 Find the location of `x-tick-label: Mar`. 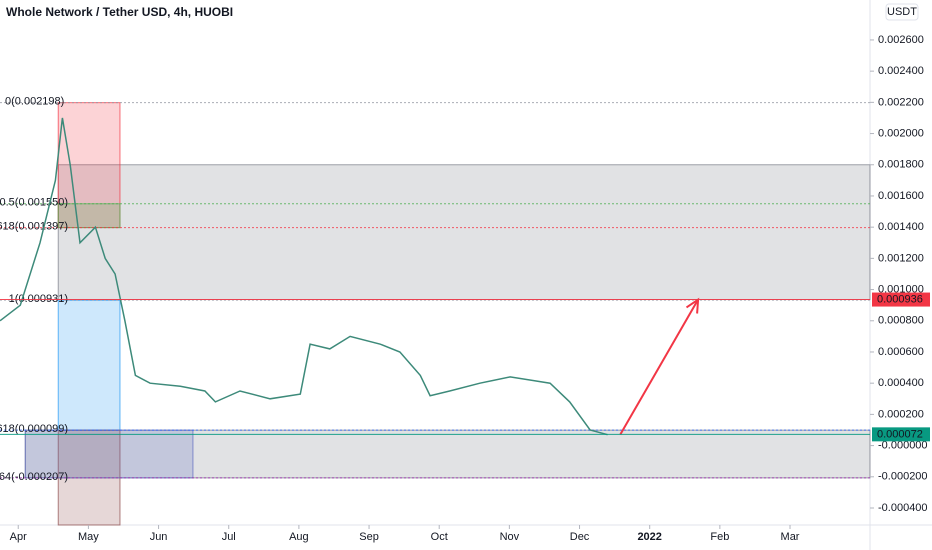

x-tick-label: Mar is located at coordinates (790, 537).